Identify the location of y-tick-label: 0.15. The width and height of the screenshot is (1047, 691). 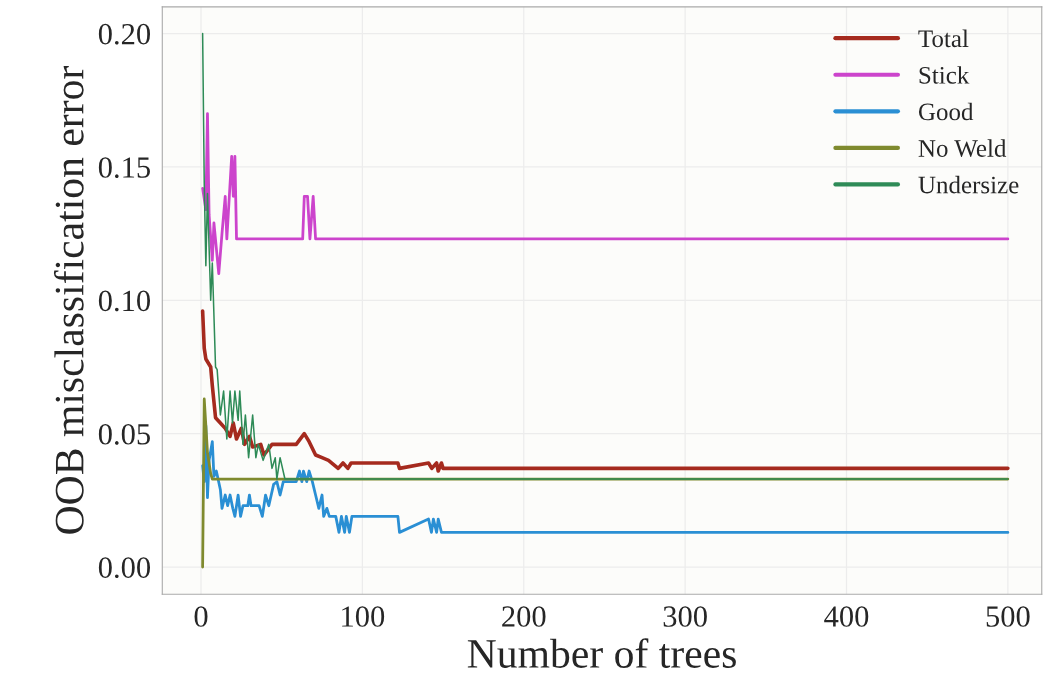
(124, 167).